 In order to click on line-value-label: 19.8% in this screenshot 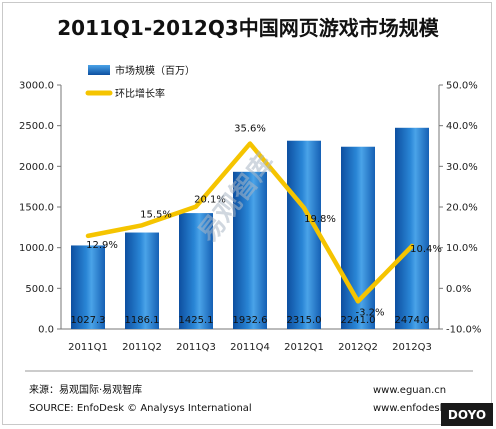, I will do `click(320, 219)`.